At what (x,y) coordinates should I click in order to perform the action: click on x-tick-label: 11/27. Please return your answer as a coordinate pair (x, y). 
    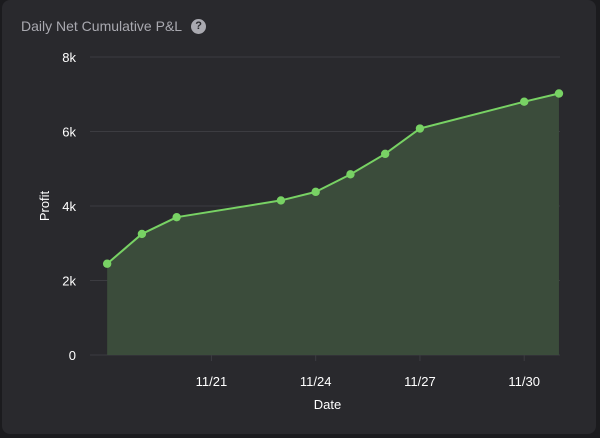
    Looking at the image, I should click on (420, 381).